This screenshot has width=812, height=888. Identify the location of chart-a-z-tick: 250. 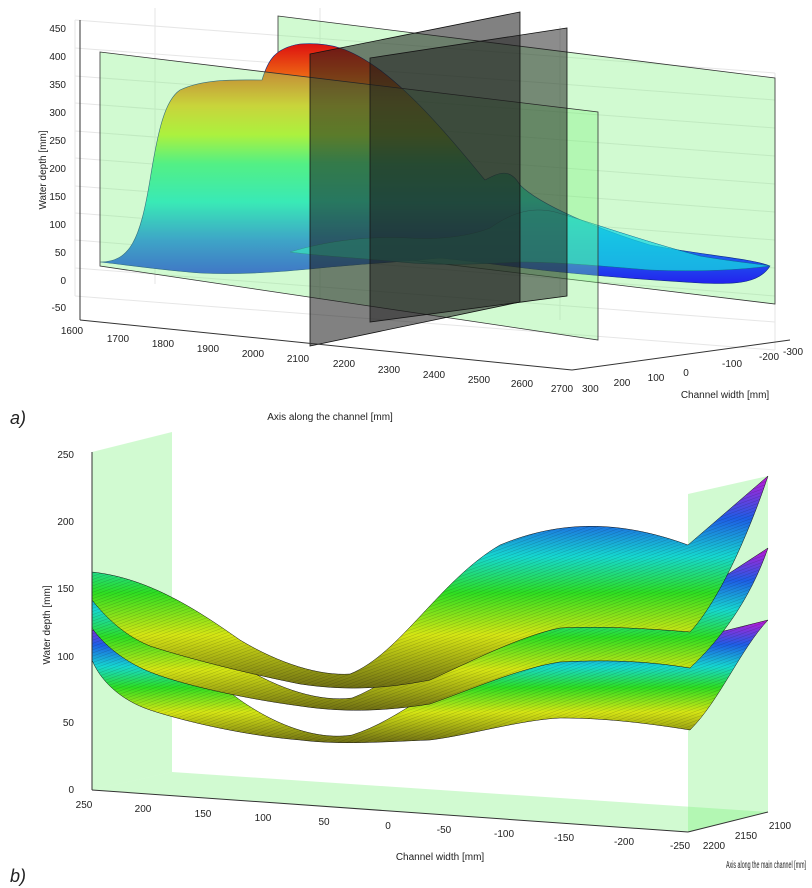
(57, 141).